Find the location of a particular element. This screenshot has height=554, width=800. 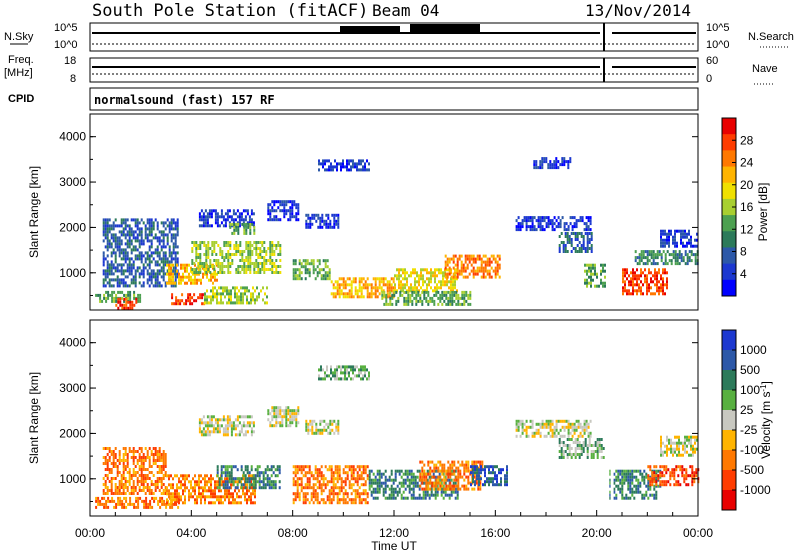

power-colorbar-tick: 28 is located at coordinates (747, 140).